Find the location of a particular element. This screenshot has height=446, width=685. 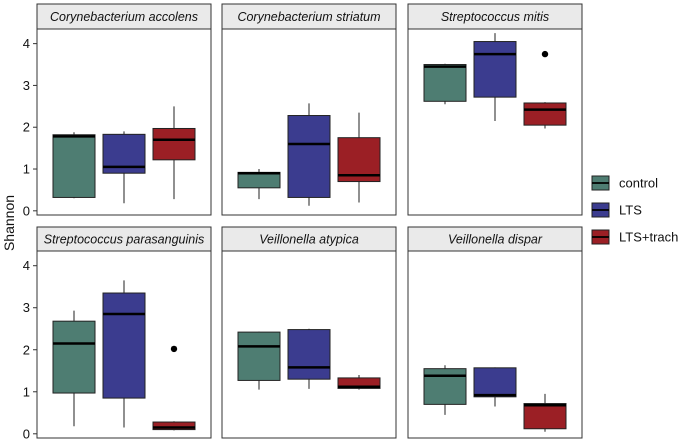

facet-title: Corynebacterium striatum is located at coordinates (308, 17).